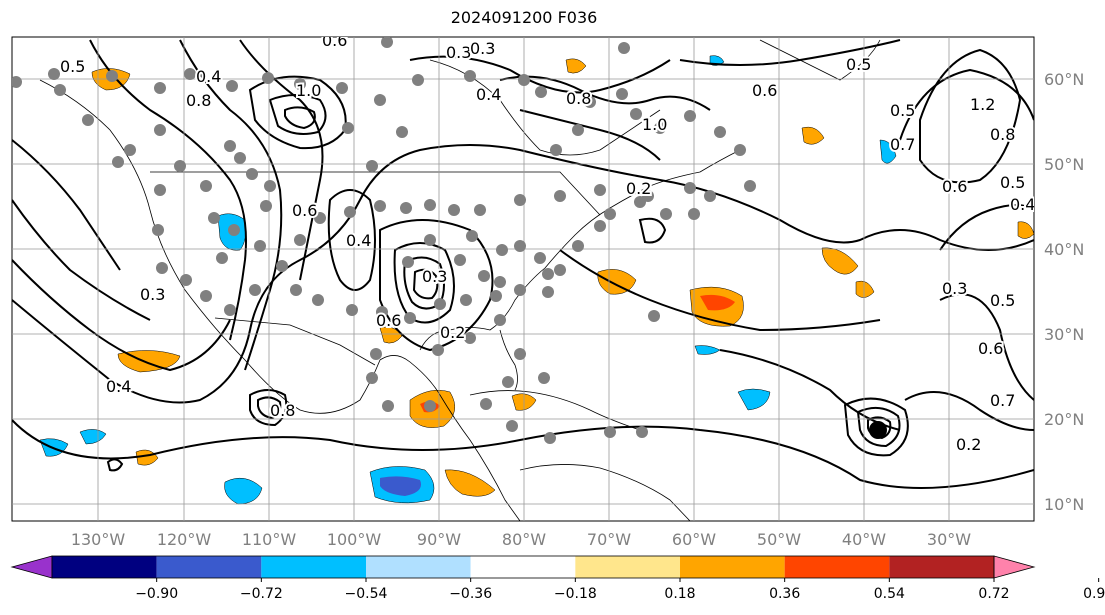 This screenshot has height=615, width=1105. What do you see at coordinates (524, 539) in the screenshot?
I see `longitude-label: 80°W` at bounding box center [524, 539].